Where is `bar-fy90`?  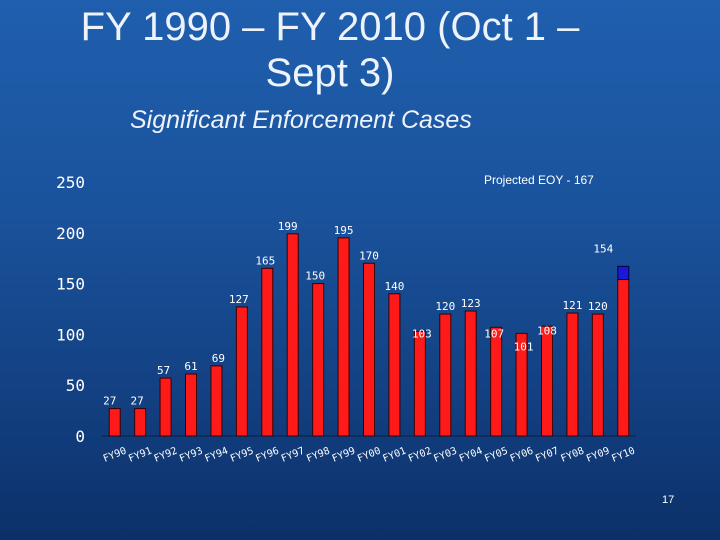 bar-fy90 is located at coordinates (114, 422).